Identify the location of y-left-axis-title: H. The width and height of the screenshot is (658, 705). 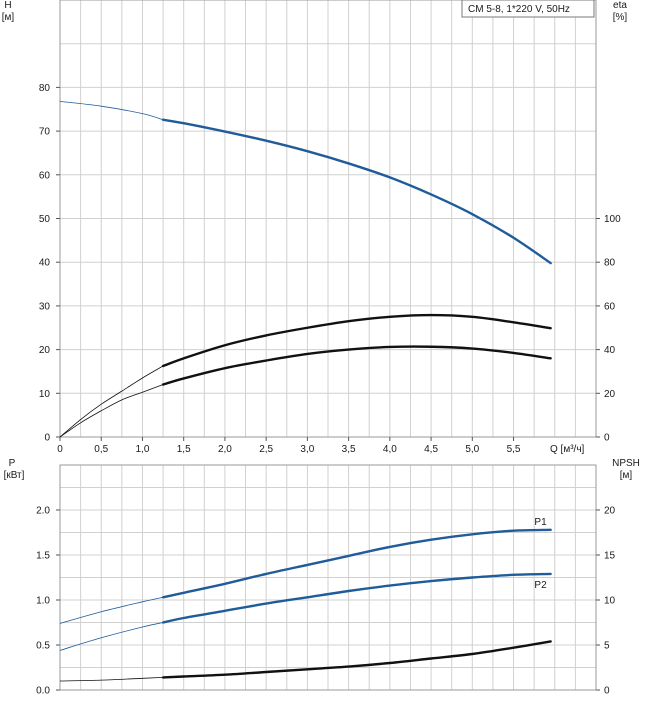
(7, 5).